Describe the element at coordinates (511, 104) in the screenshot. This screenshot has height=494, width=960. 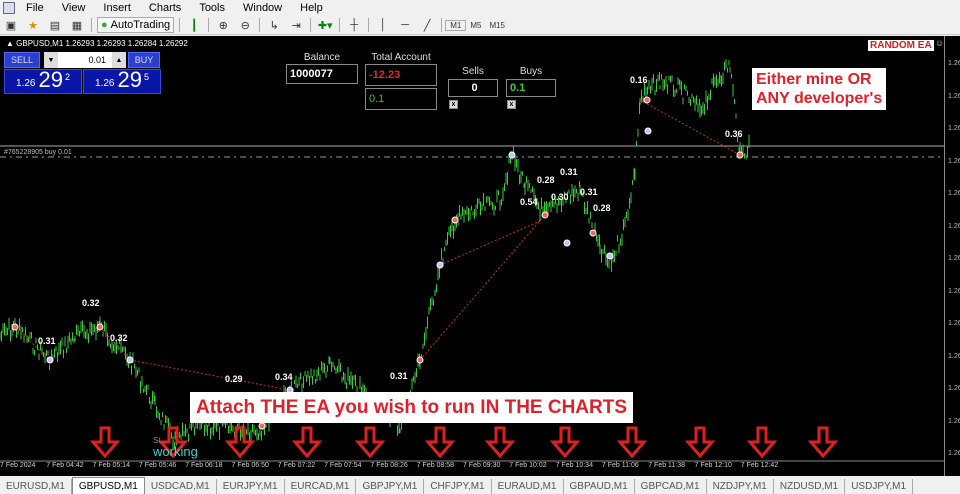
I see `close-buys-button: x` at that location.